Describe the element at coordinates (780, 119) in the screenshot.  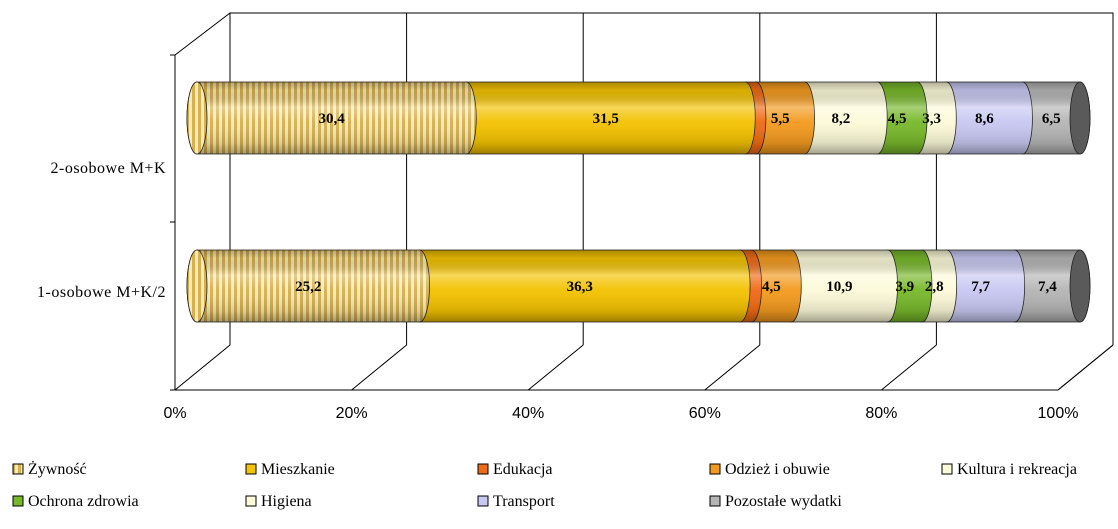
I see `data-label: 5,5` at that location.